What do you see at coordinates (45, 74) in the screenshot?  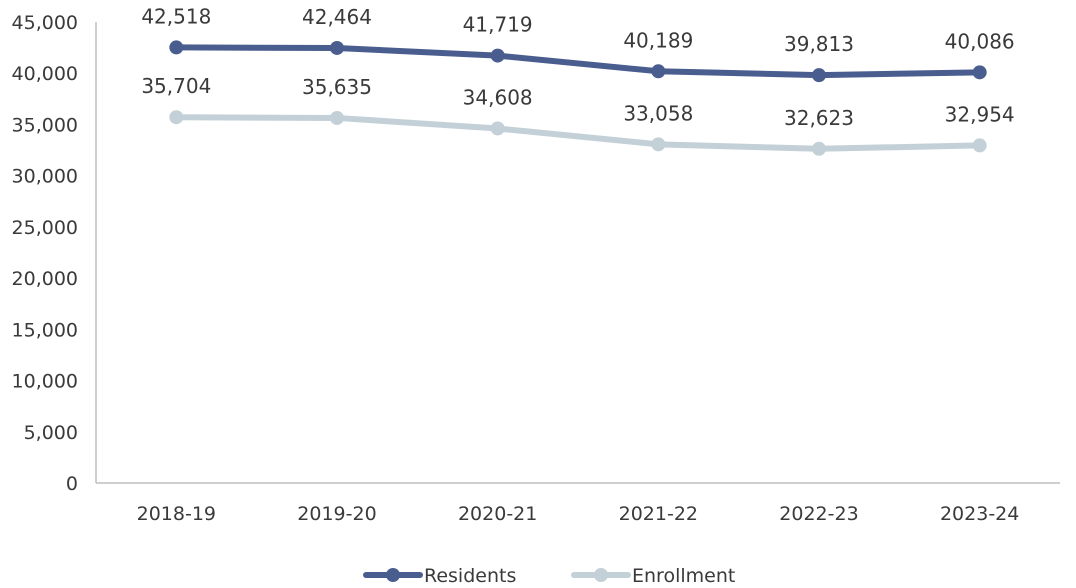 I see `y-tick-label: 40,000` at bounding box center [45, 74].